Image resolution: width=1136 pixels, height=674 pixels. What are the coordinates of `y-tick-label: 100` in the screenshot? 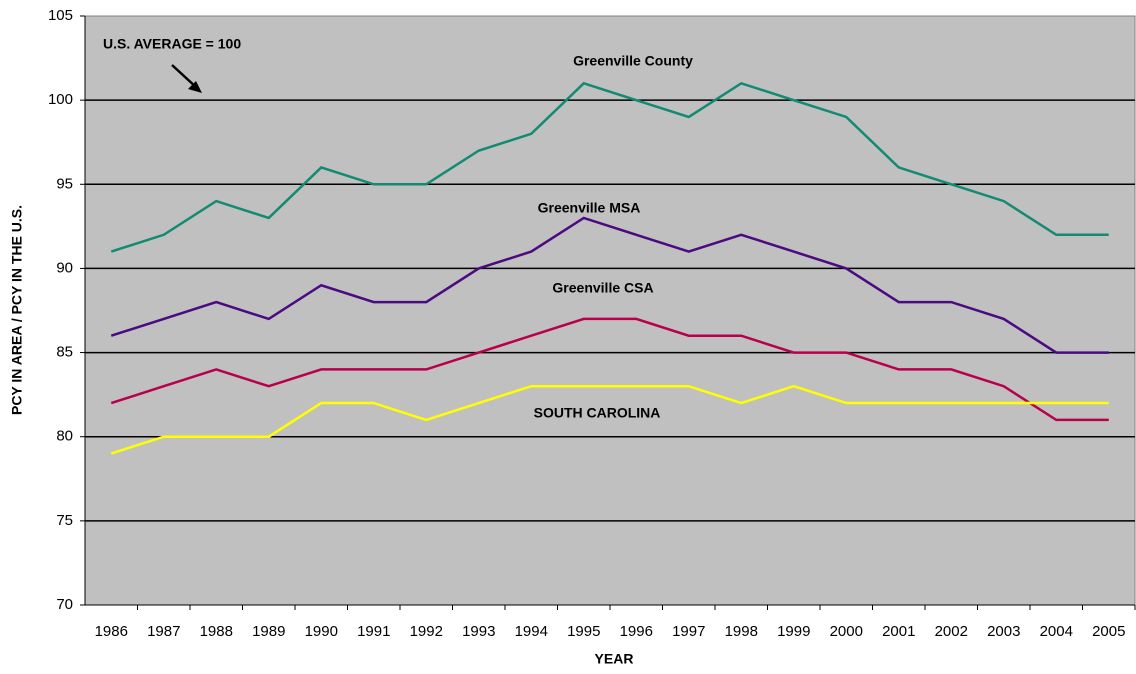 It's located at (60, 99).